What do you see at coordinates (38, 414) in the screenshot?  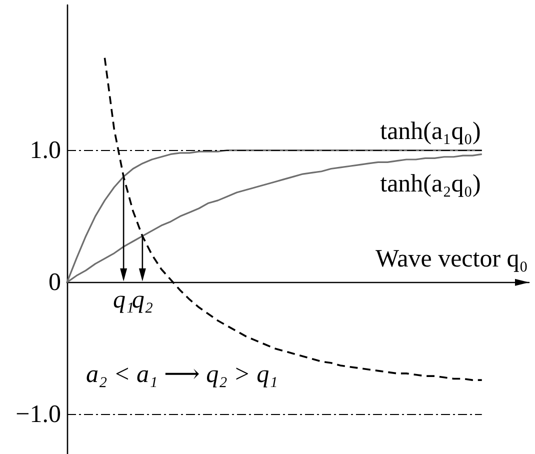 I see `y-tick-label: −1.0` at bounding box center [38, 414].